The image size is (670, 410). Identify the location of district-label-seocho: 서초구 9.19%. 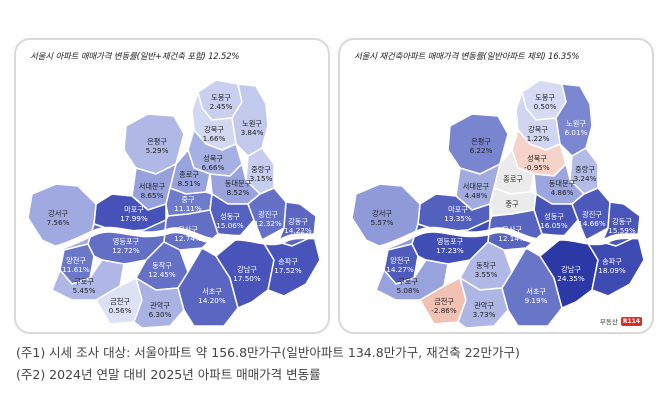
(536, 296).